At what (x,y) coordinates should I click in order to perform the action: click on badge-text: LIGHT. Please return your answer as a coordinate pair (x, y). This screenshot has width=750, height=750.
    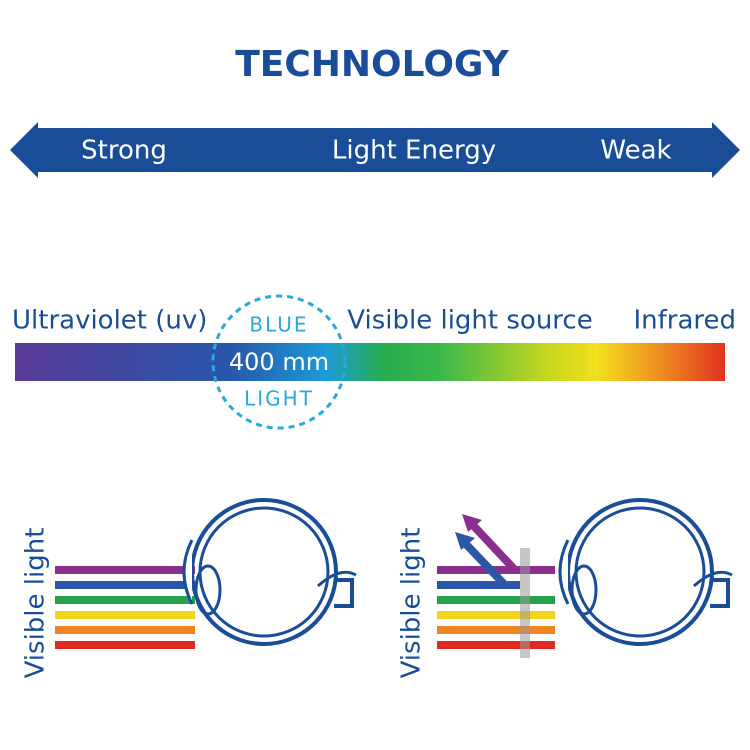
    Looking at the image, I should click on (279, 399).